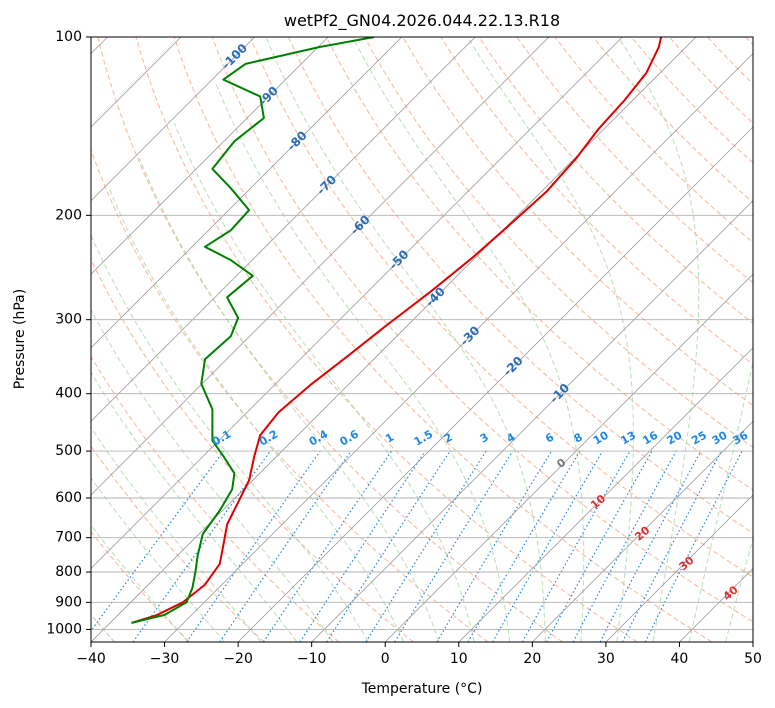 This screenshot has height=708, width=775. I want to click on y-tick-label: 700, so click(68, 538).